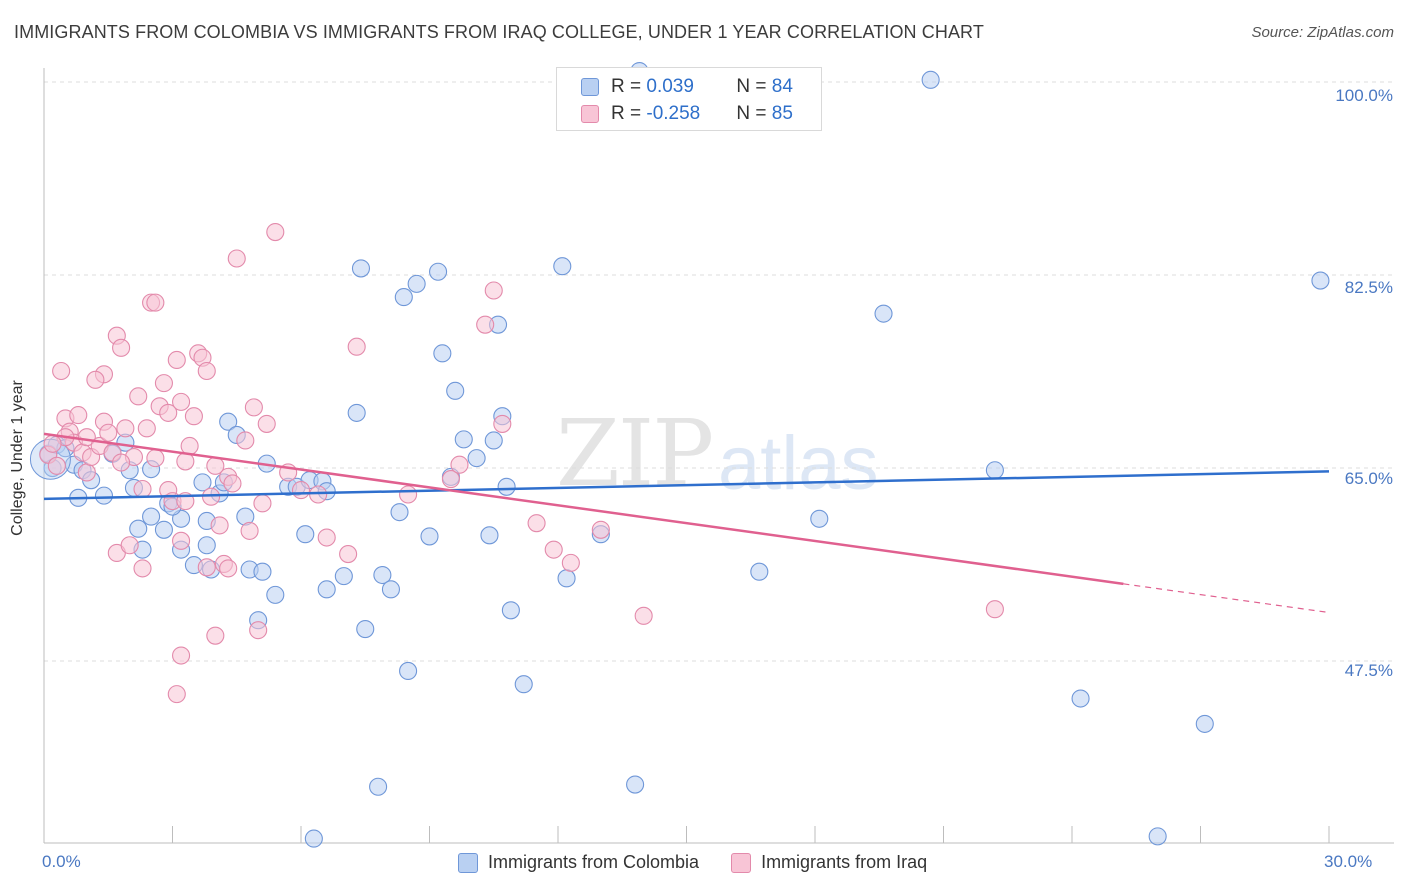  I want to click on legend-row-colombia: R = 0.039 N = 84, so click(687, 87).